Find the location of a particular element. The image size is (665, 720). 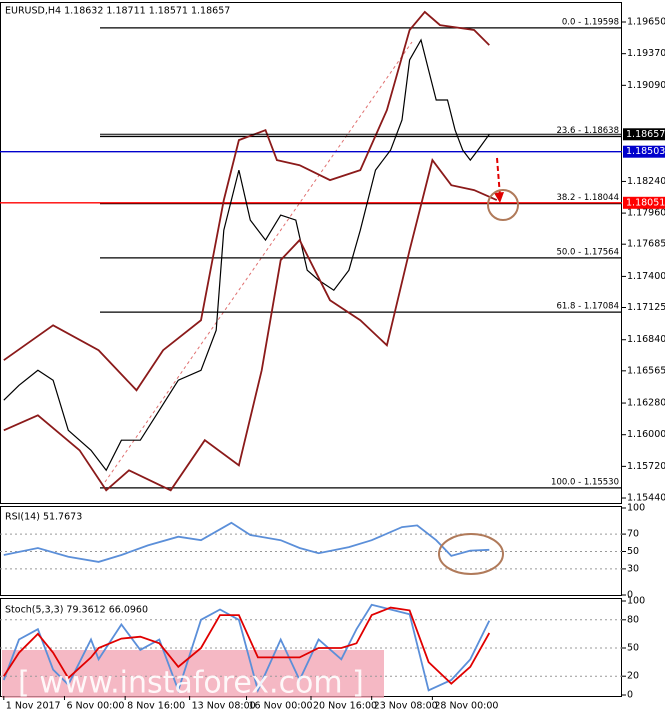

y-tick-label: 1.16565 is located at coordinates (646, 370).